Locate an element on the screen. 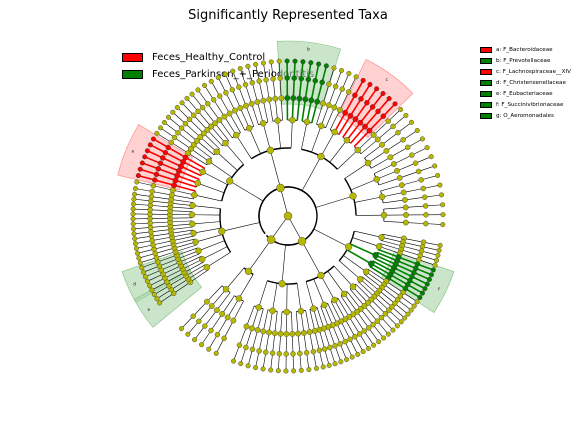 The image size is (576, 432). clade-label-b: b: F_Prevotellaceae is located at coordinates (523, 60).